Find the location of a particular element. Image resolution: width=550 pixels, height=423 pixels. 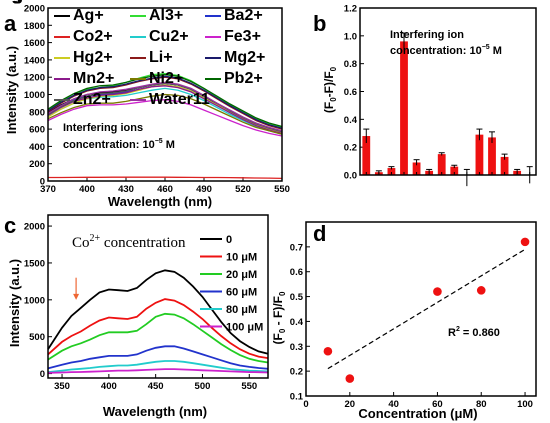

panel-b-ylabel-a: (F is located at coordinates (329, 107).